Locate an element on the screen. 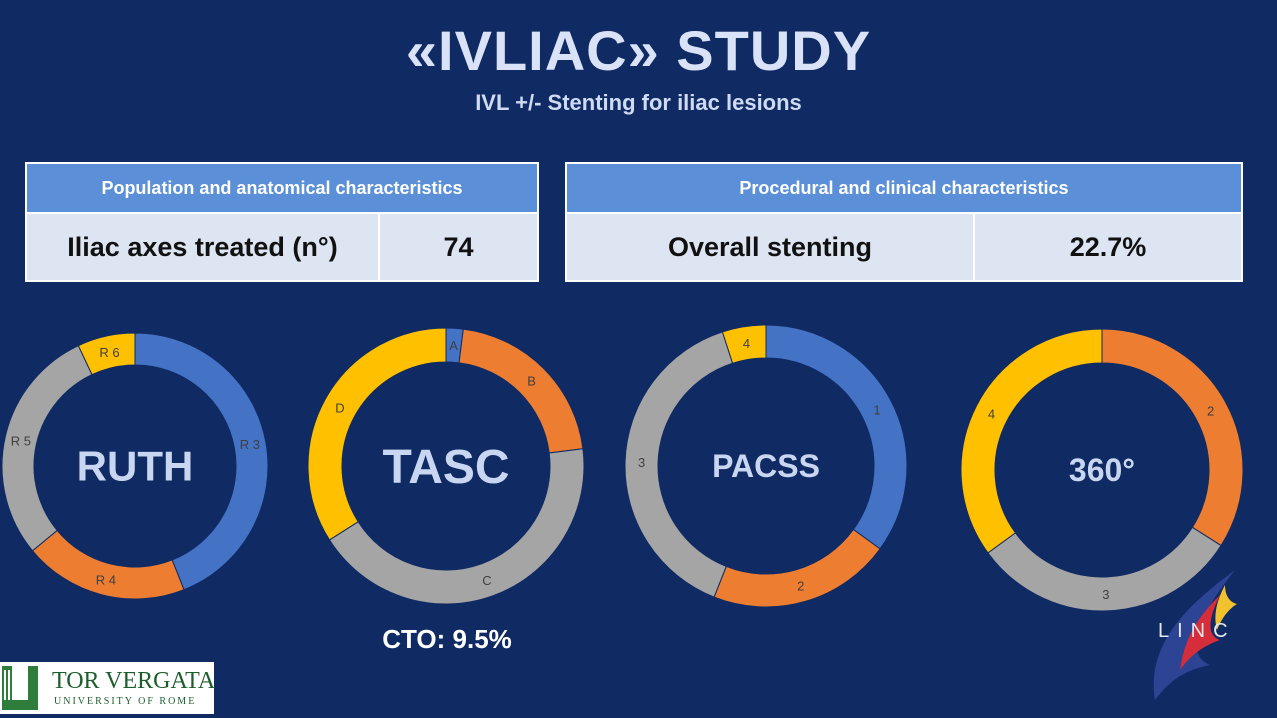 This screenshot has height=718, width=1277. iliac-axes-value: 74 is located at coordinates (458, 247).